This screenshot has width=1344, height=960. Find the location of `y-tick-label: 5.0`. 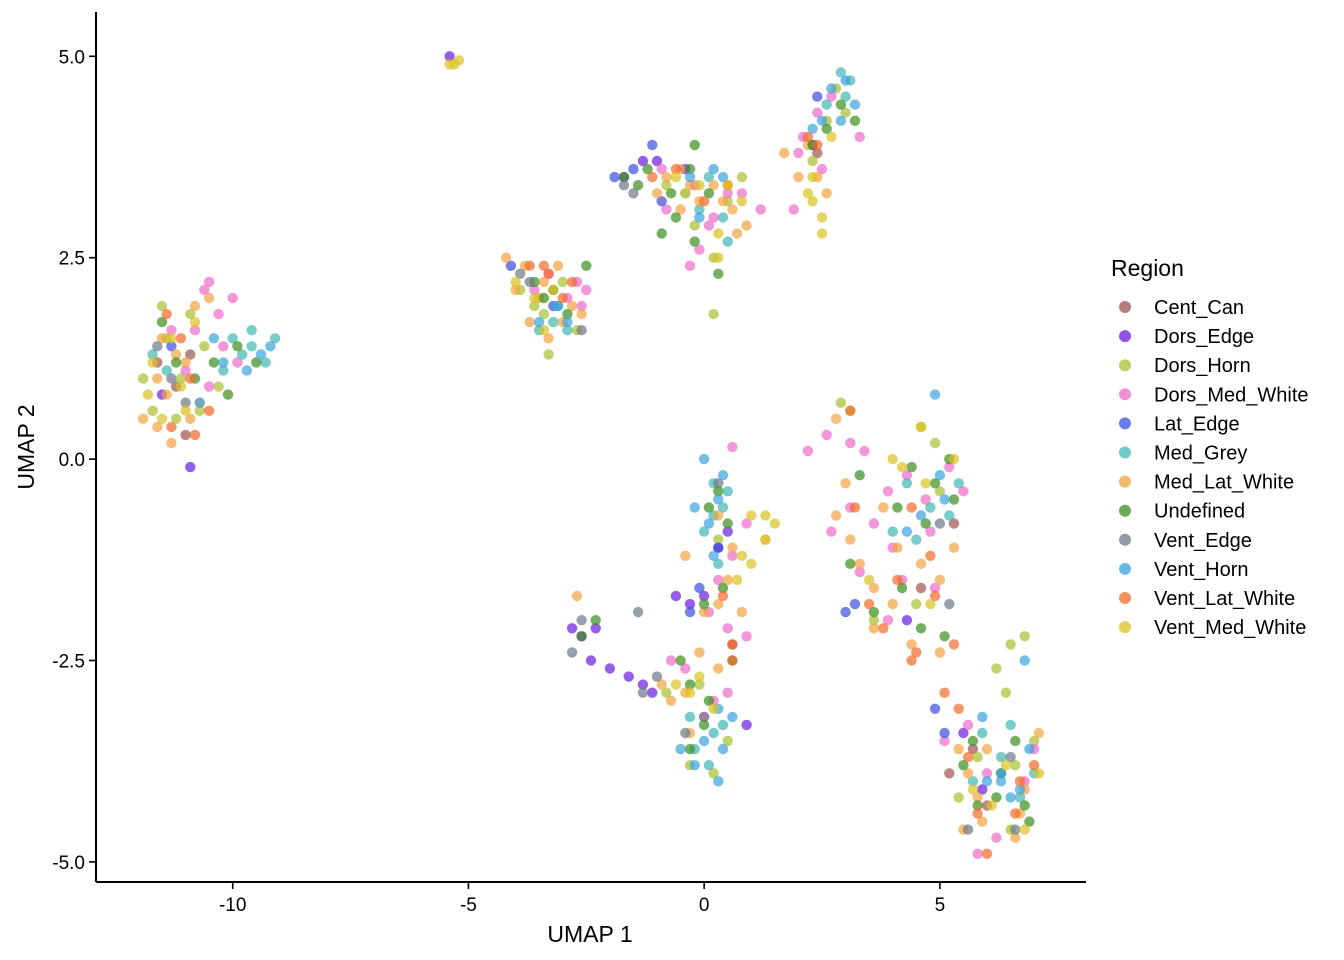

y-tick-label: 5.0 is located at coordinates (72, 57).